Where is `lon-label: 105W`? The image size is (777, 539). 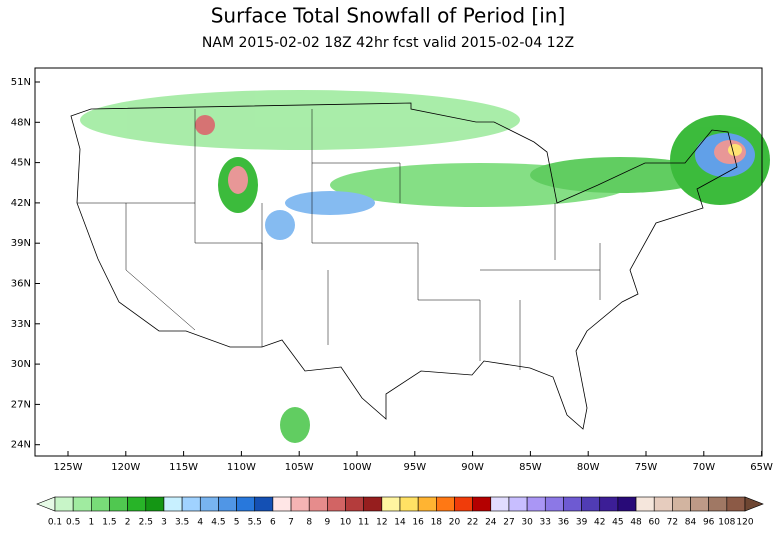 lon-label: 105W is located at coordinates (299, 467).